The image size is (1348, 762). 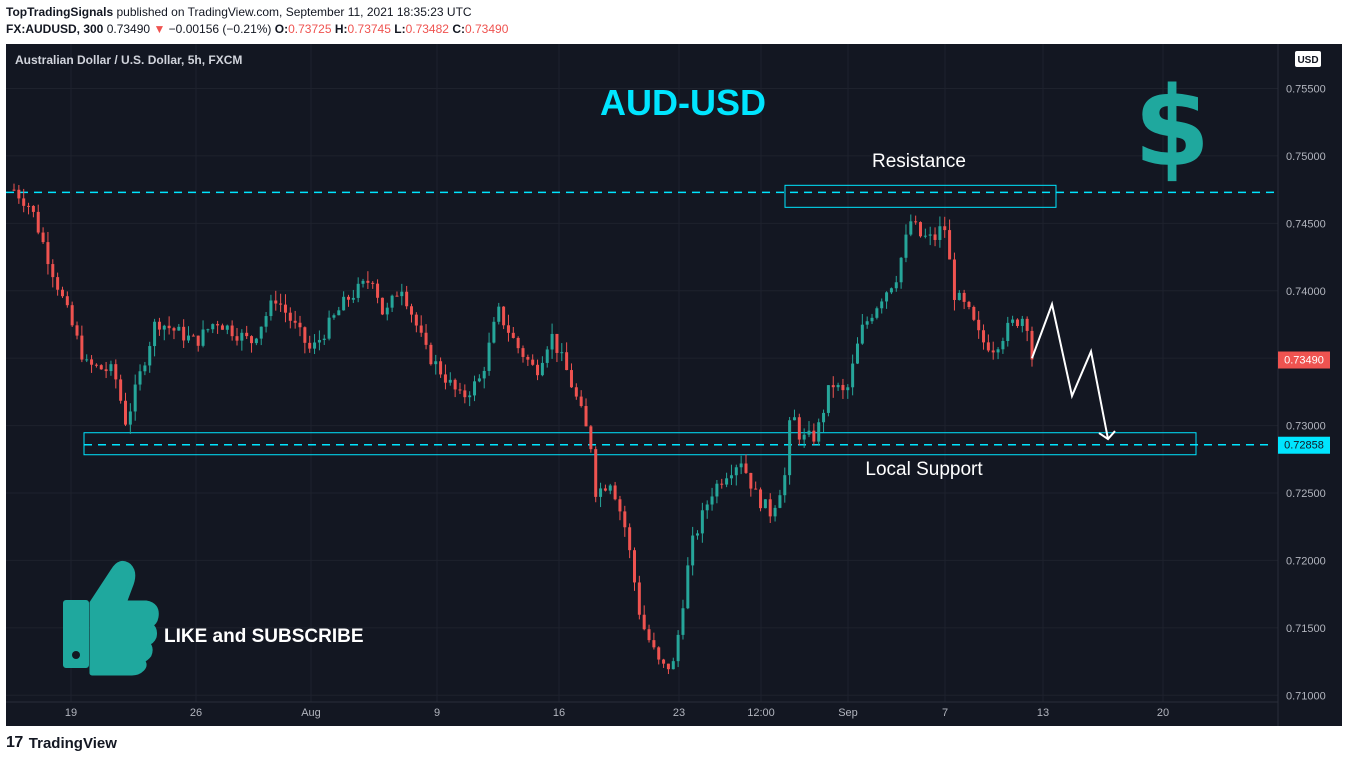 What do you see at coordinates (437, 713) in the screenshot?
I see `time-tick-label: 9` at bounding box center [437, 713].